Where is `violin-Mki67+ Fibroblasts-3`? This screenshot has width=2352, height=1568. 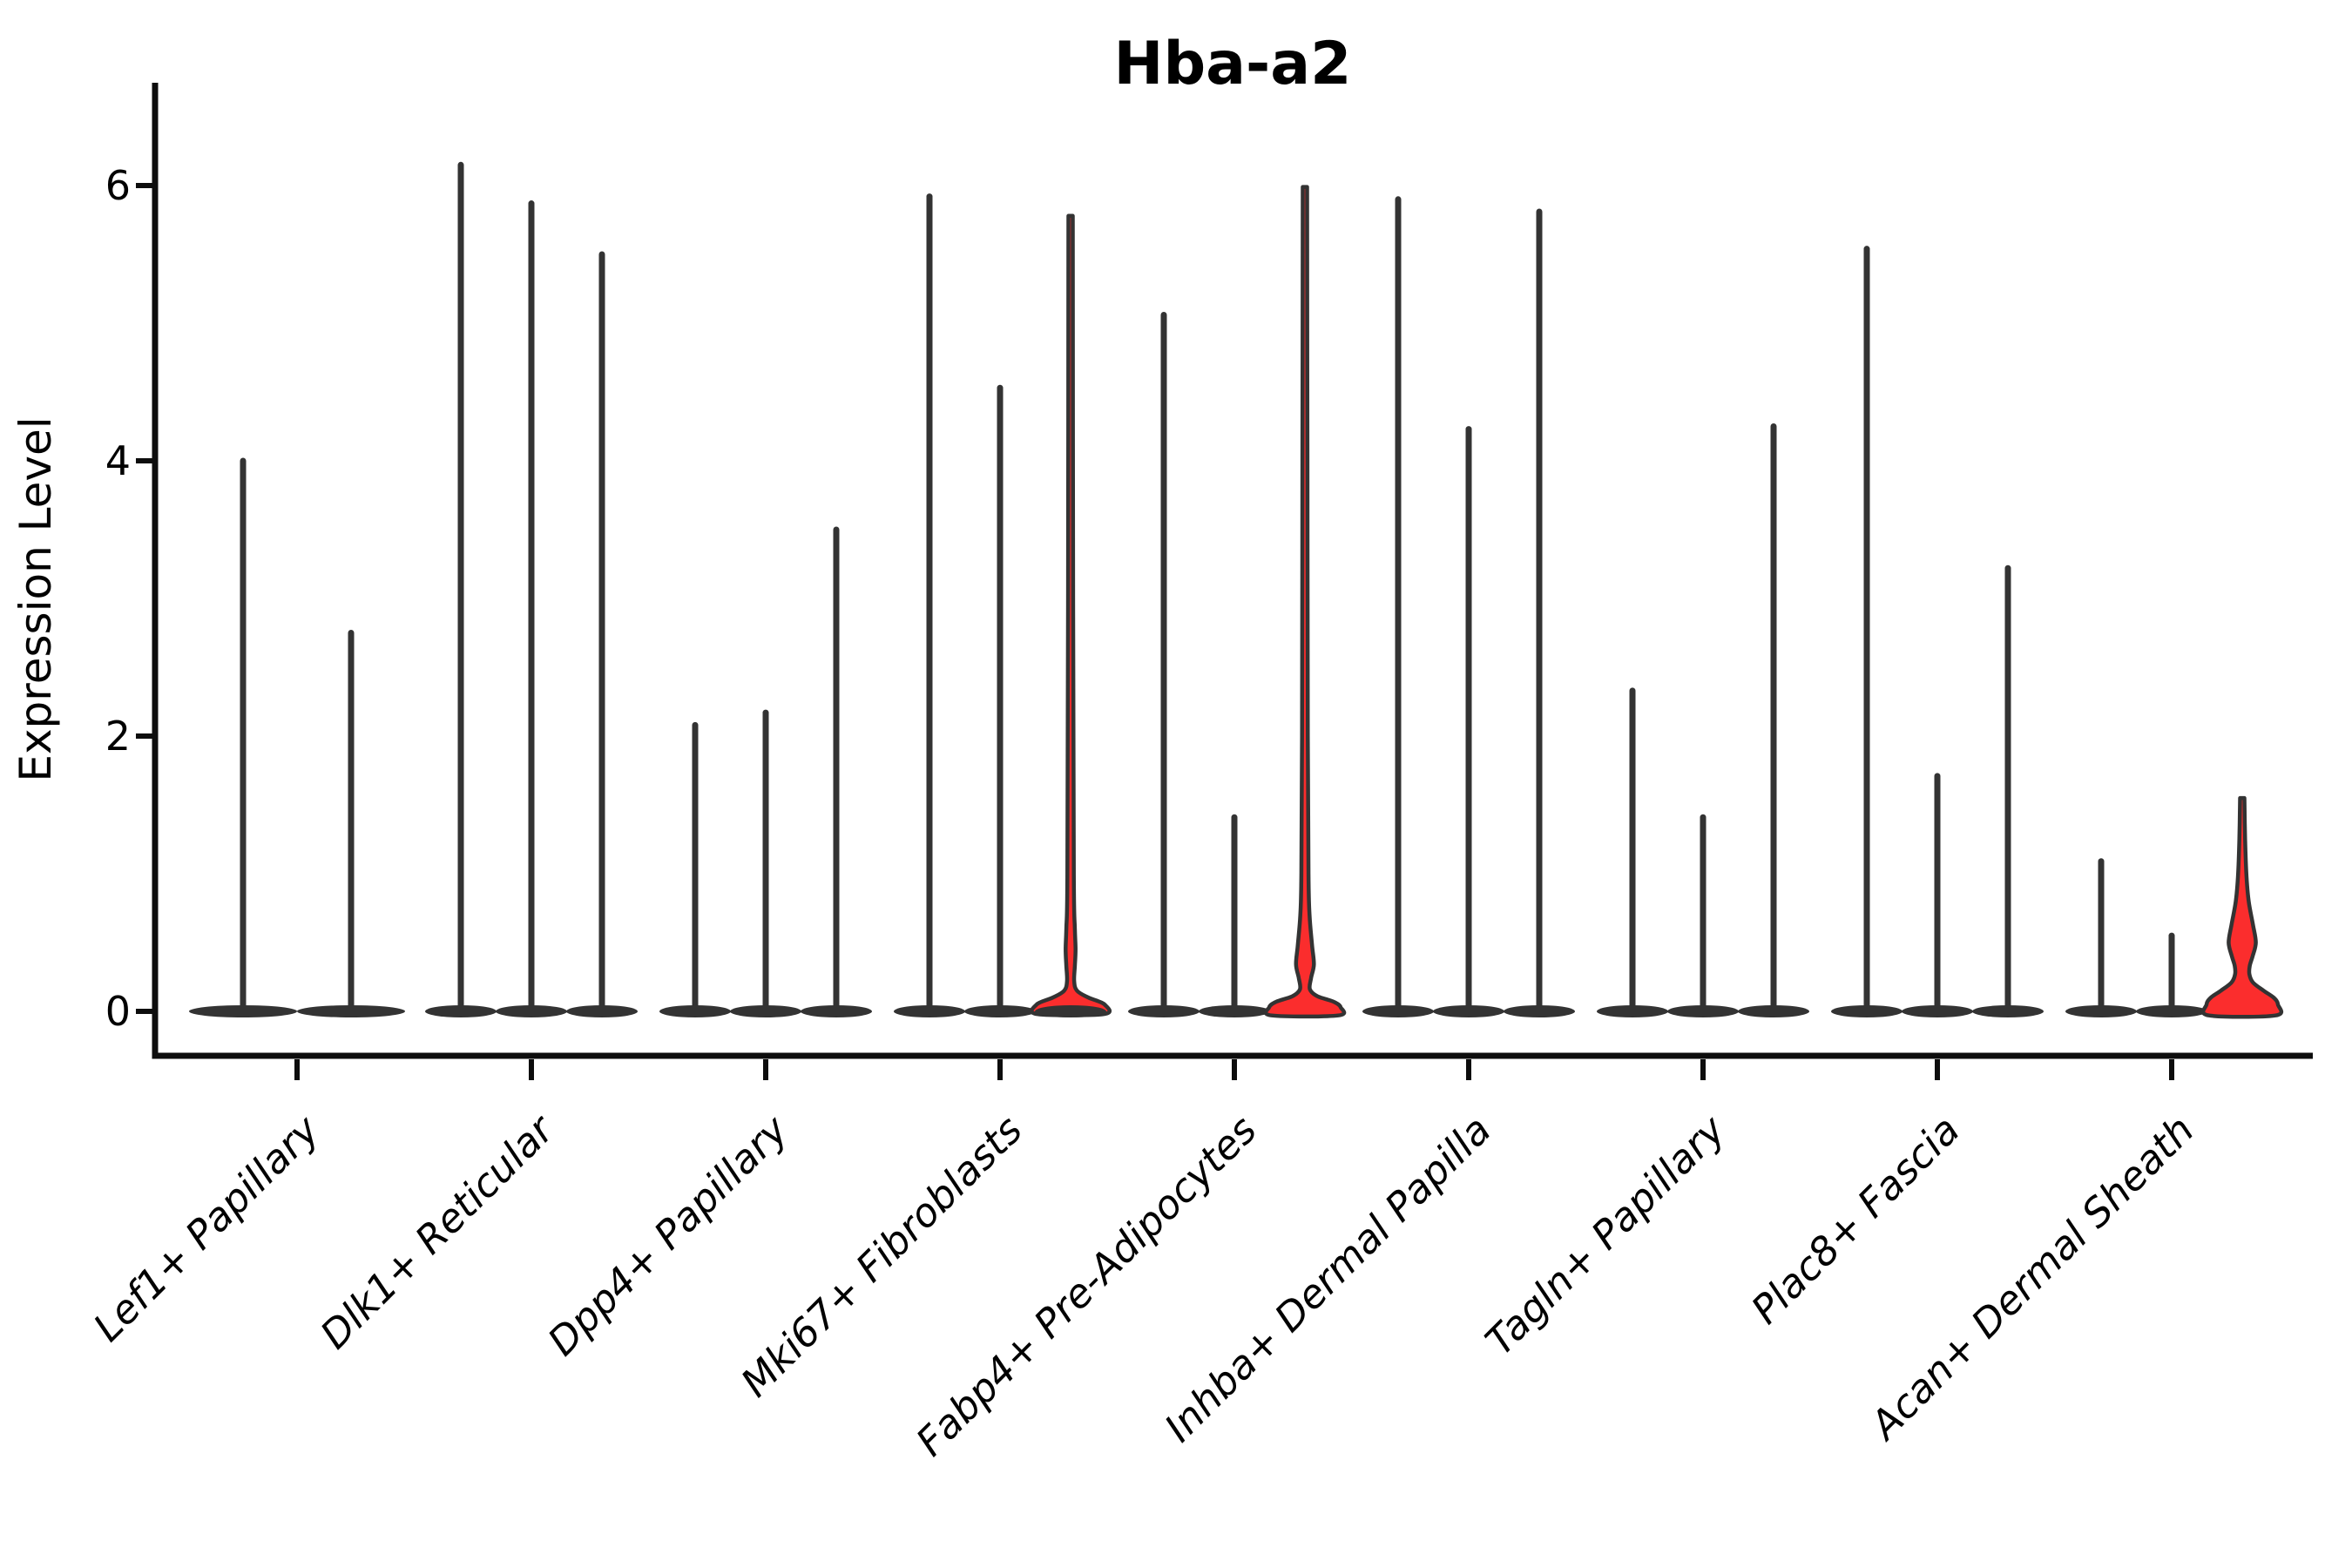
violin-Mki67+ Fibroblasts-3 is located at coordinates (1070, 615).